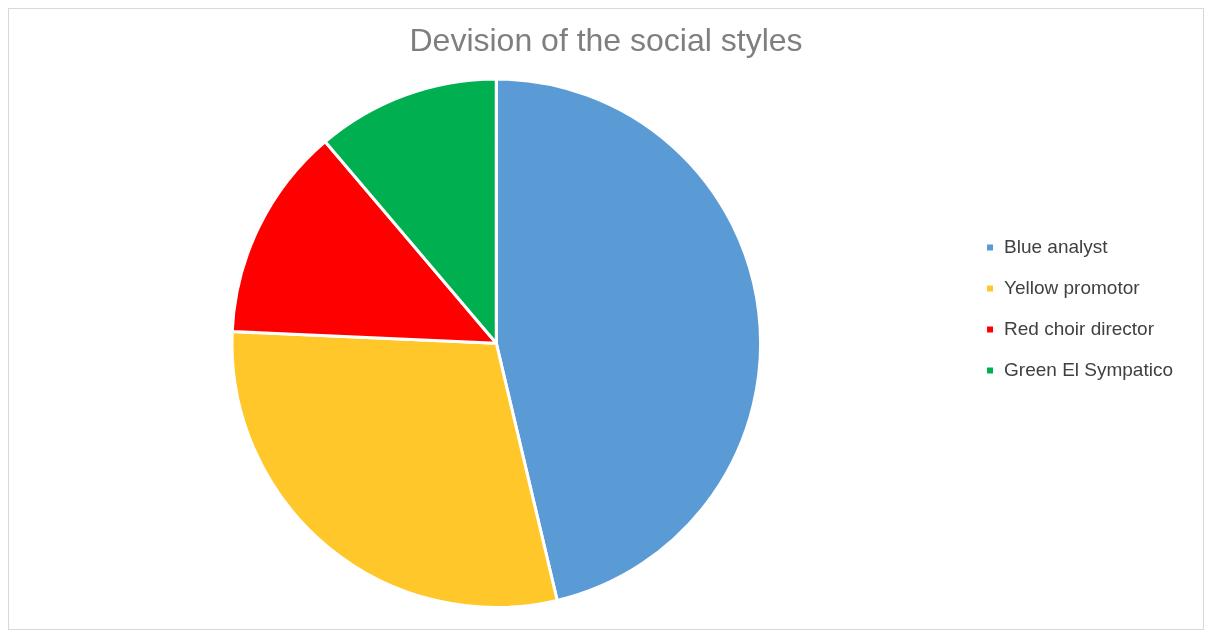 This screenshot has width=1212, height=639. What do you see at coordinates (1089, 369) in the screenshot?
I see `legend-label: Green El Sympatico` at bounding box center [1089, 369].